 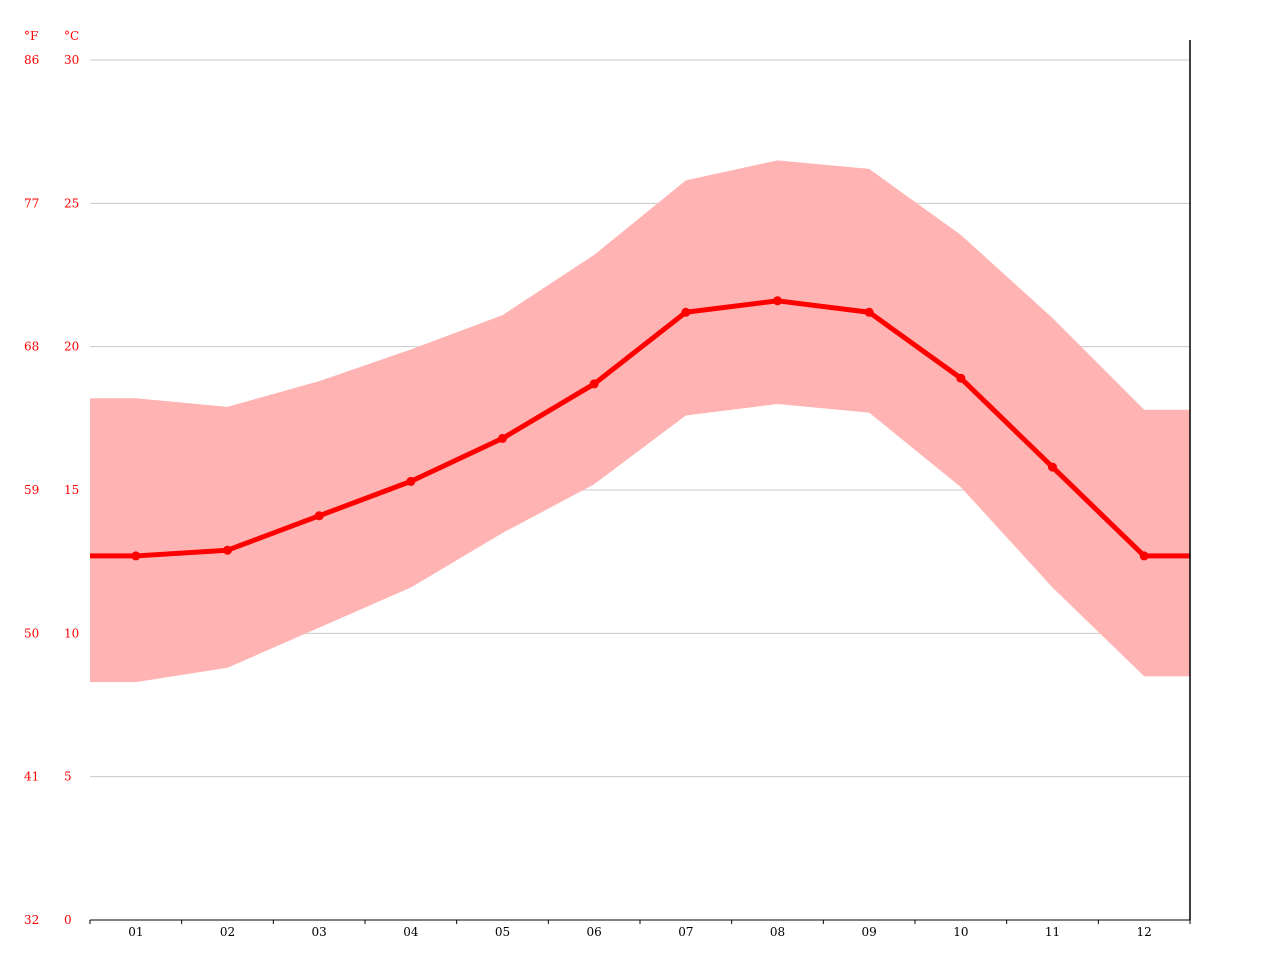 I want to click on y-tick-label-f-32: 32, so click(x=31, y=920).